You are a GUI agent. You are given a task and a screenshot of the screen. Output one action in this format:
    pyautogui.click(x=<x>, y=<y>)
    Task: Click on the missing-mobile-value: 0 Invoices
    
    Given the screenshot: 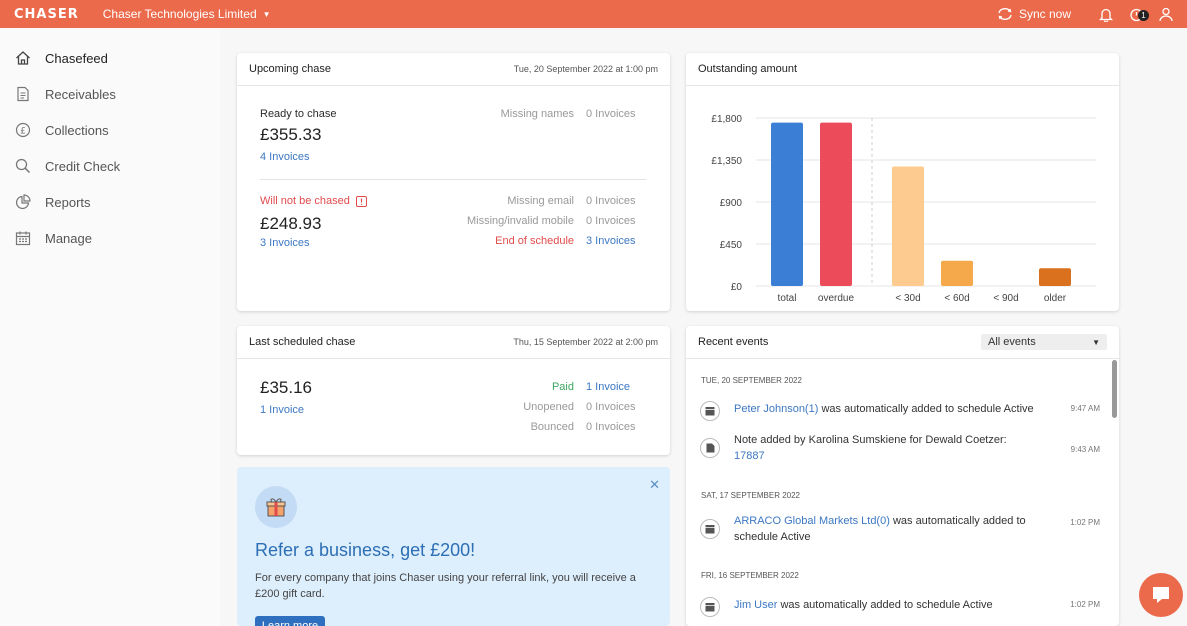 What is the action you would take?
    pyautogui.click(x=611, y=221)
    